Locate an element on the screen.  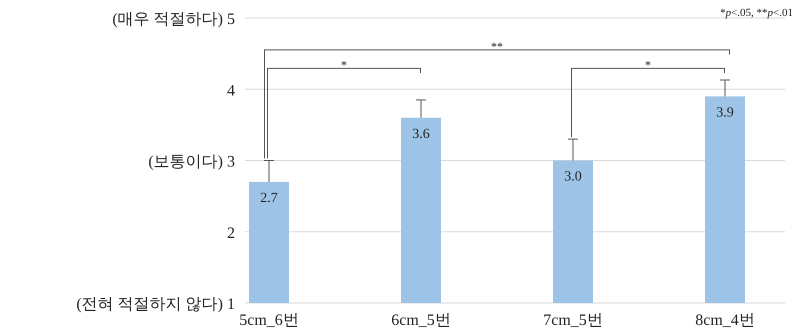
y-tick-label: (전혀 적절하지 않다) 1 is located at coordinates (155, 304).